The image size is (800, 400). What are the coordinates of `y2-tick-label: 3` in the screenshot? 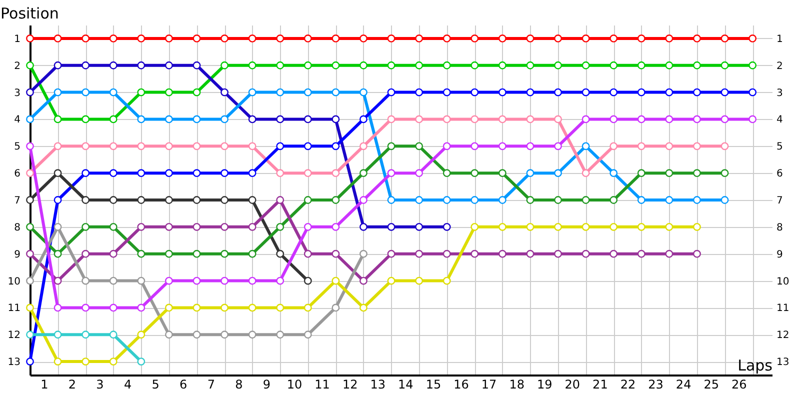 It's located at (779, 93).